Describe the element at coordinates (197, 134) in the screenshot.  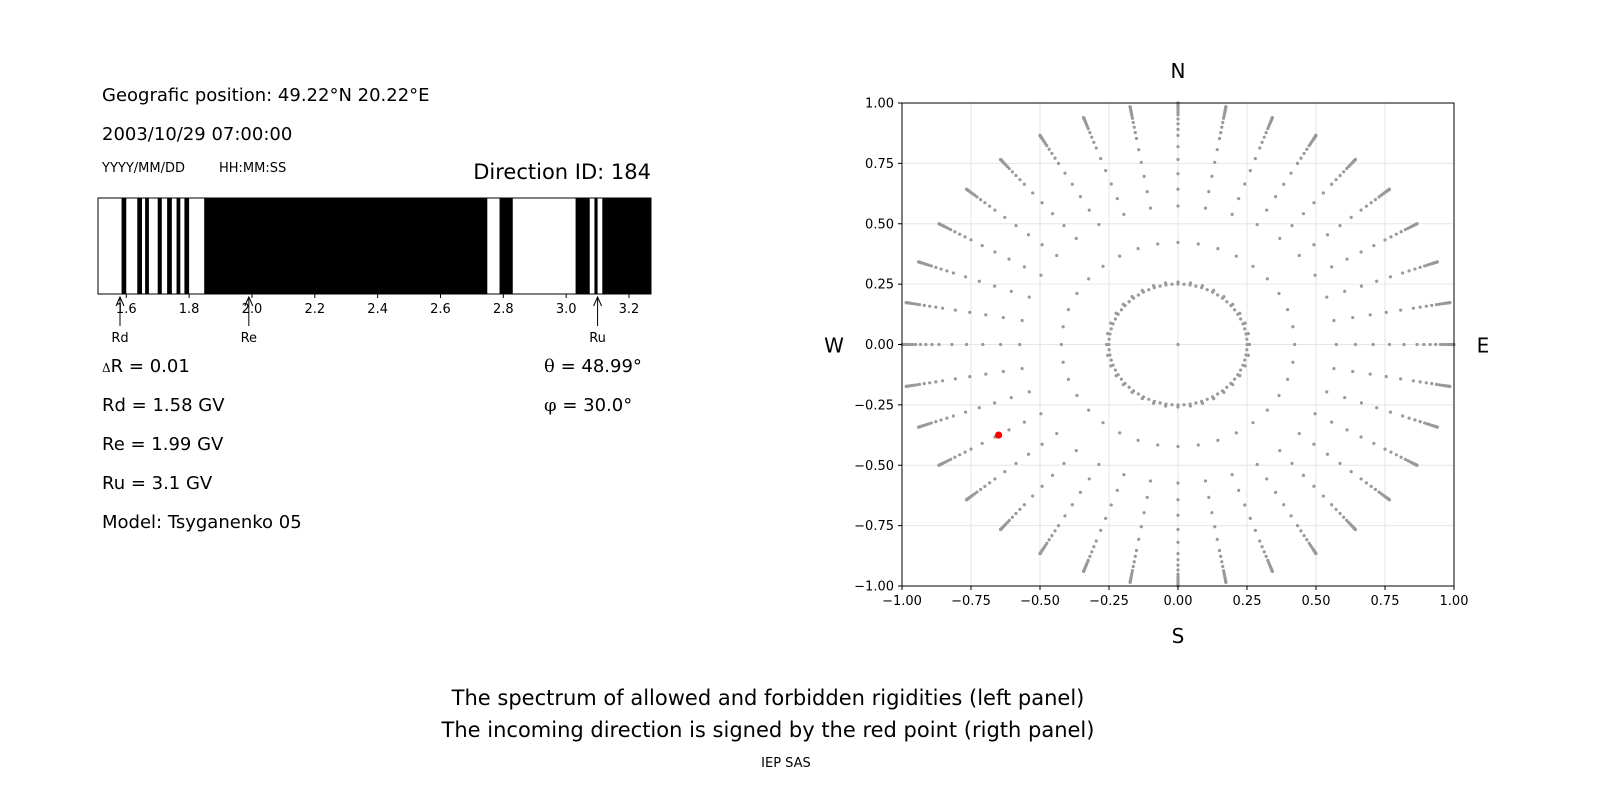
I see `date-time: 2003/10/29 07:00:00` at that location.